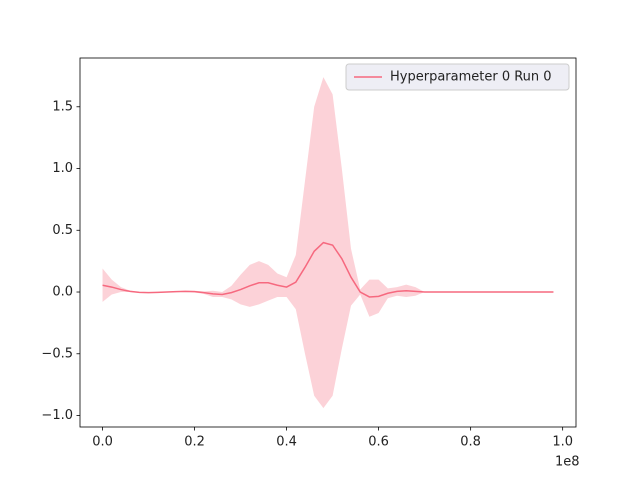 The image size is (640, 484). Describe the element at coordinates (194, 442) in the screenshot. I see `x-tick-label: 0.2` at that location.